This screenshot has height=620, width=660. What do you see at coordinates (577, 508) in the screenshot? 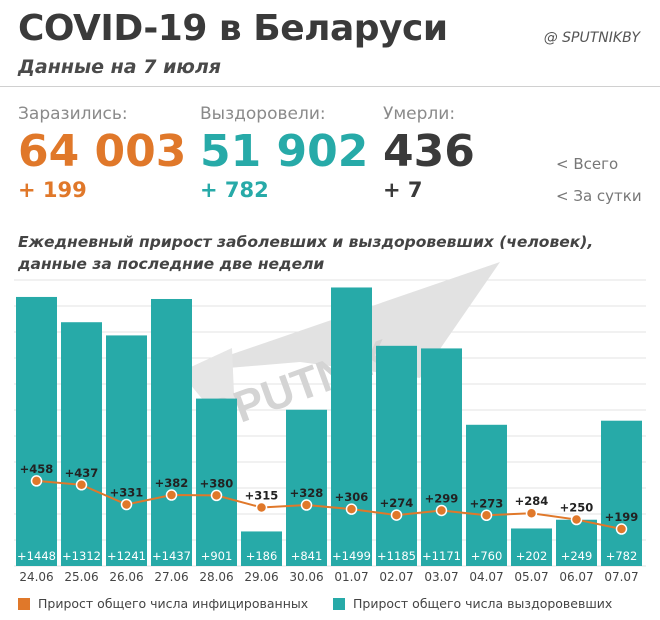
I see `line-point-label: +250` at bounding box center [577, 508].